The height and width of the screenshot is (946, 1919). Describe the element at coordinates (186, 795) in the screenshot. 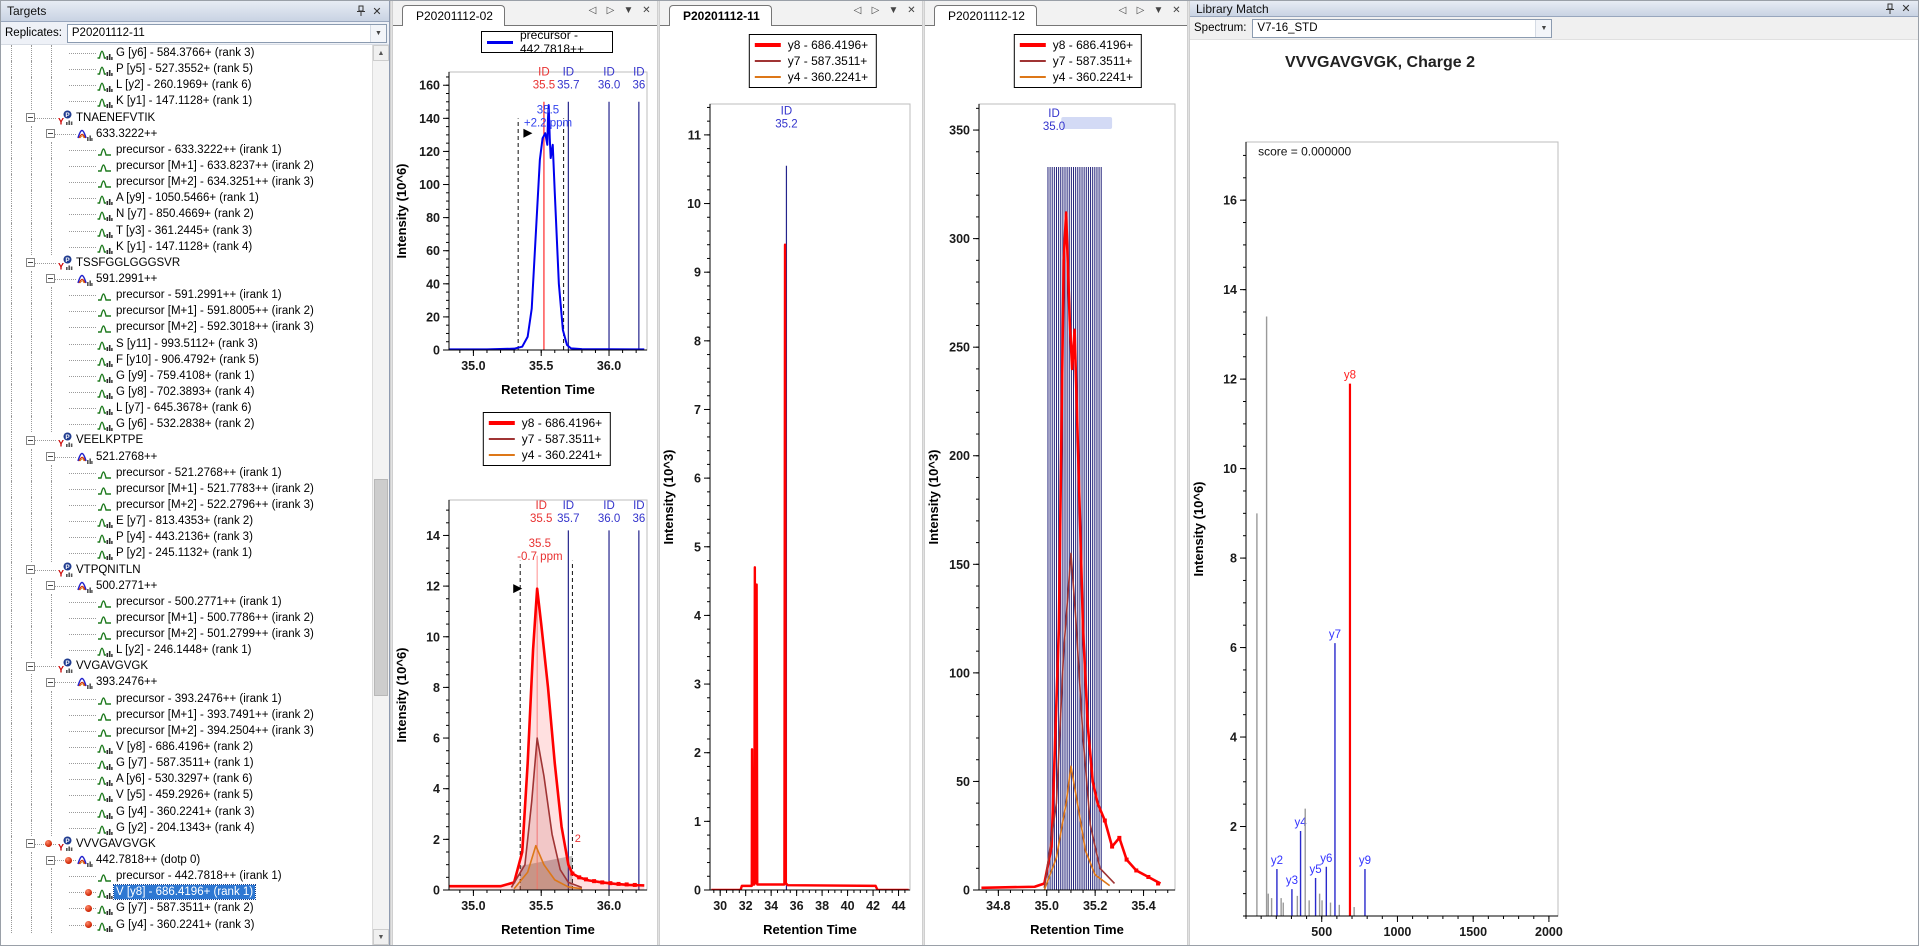

I see `tree-item: V [y5] - 459.2926+ (rank 5)` at that location.